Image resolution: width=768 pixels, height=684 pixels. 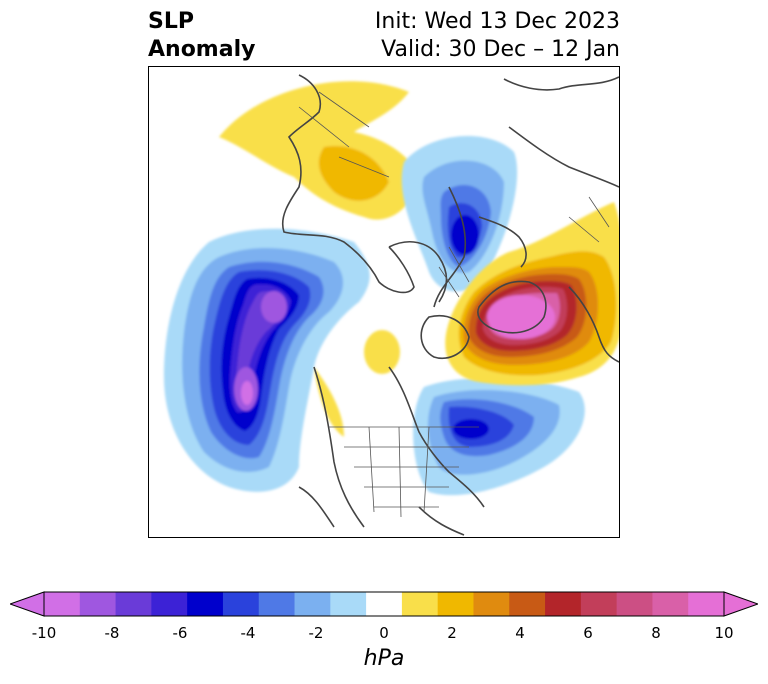 What do you see at coordinates (171, 21) in the screenshot?
I see `title-line-1: SLP` at bounding box center [171, 21].